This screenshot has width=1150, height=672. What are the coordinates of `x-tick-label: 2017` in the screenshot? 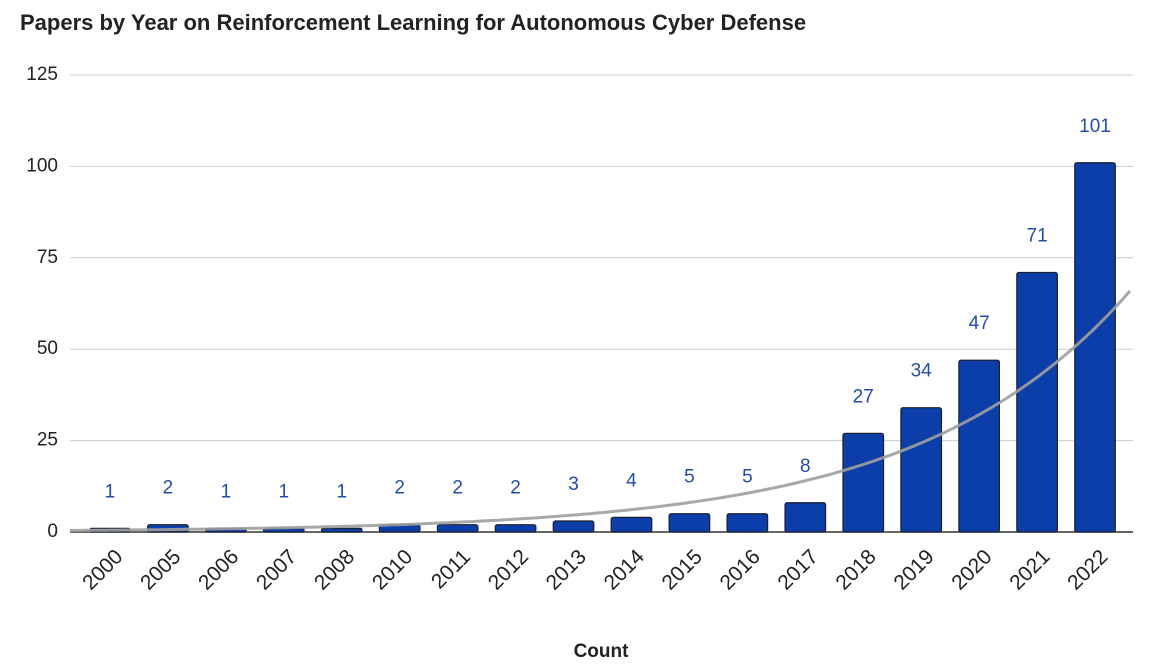 It's located at (797, 569).